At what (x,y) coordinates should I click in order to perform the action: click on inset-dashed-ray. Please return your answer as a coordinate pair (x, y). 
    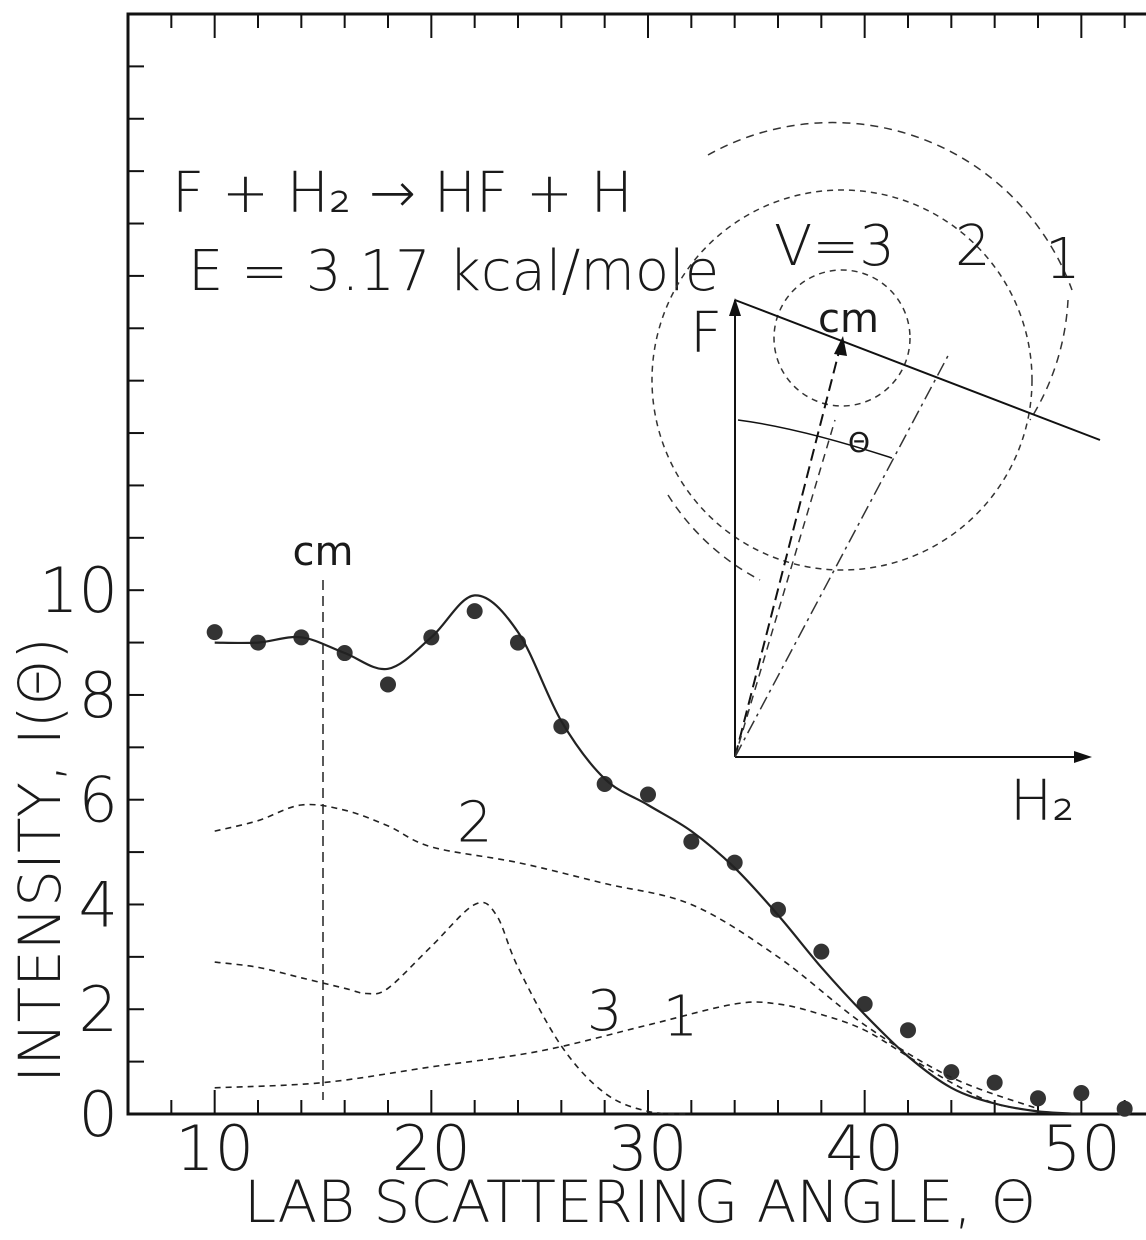
    Looking at the image, I should click on (785, 588).